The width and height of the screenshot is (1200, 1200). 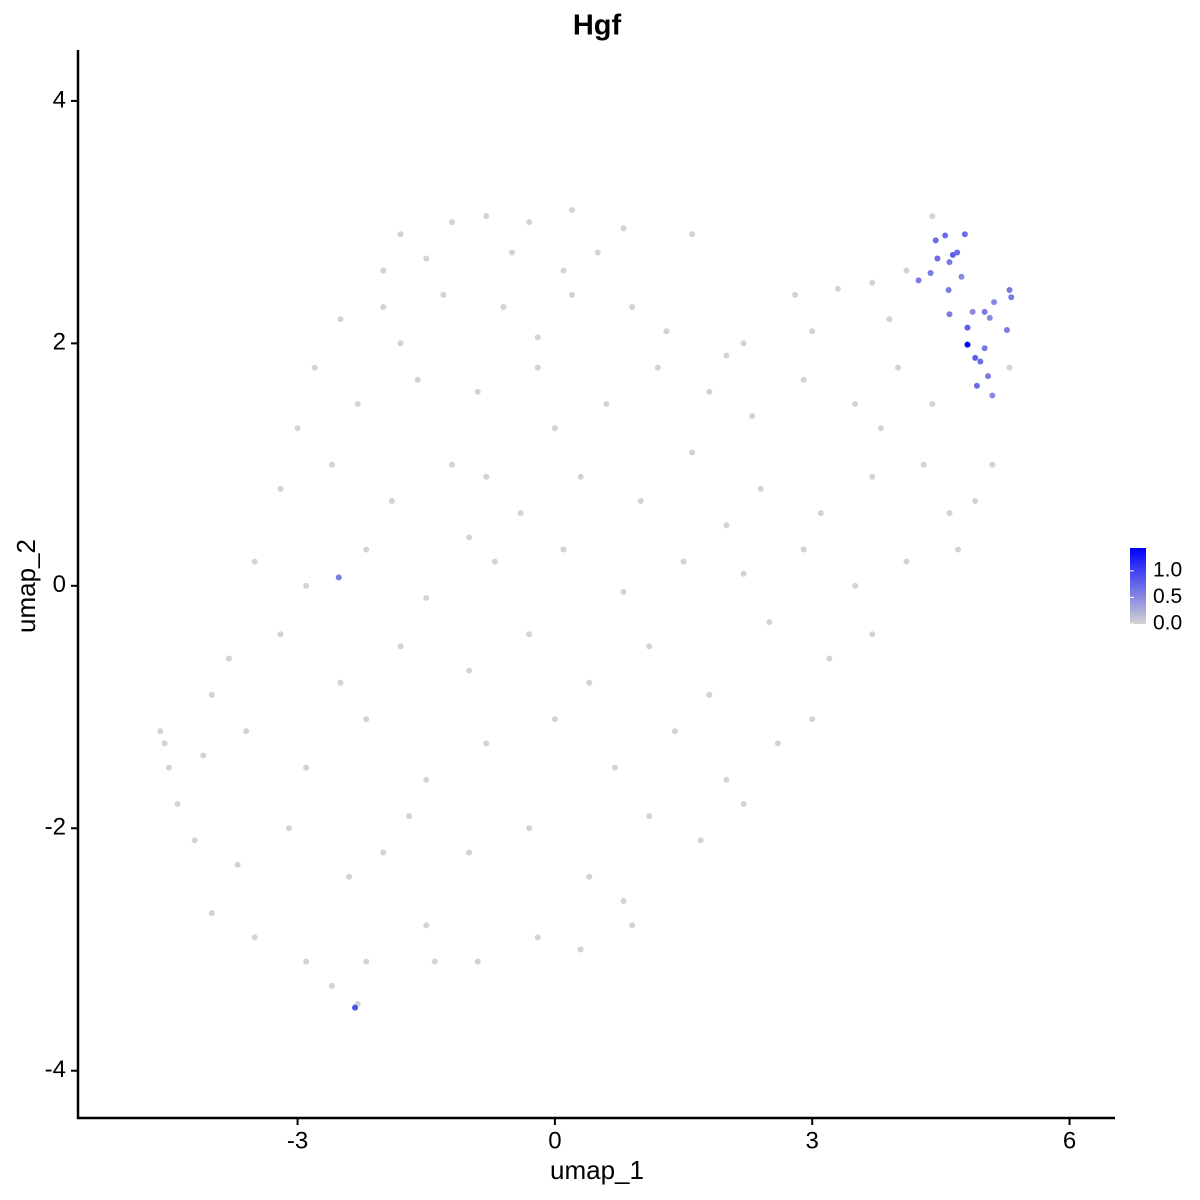 What do you see at coordinates (812, 1140) in the screenshot?
I see `x-tick-label: 3` at bounding box center [812, 1140].